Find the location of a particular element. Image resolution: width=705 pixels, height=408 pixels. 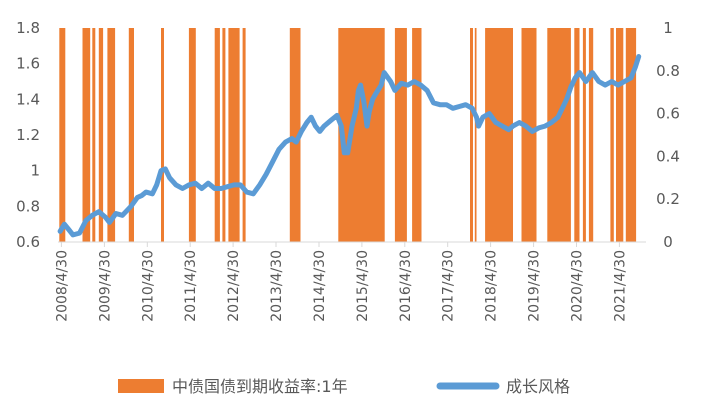

legend: 中债国债到期收益率:1年 成长风格 is located at coordinates (344, 386).